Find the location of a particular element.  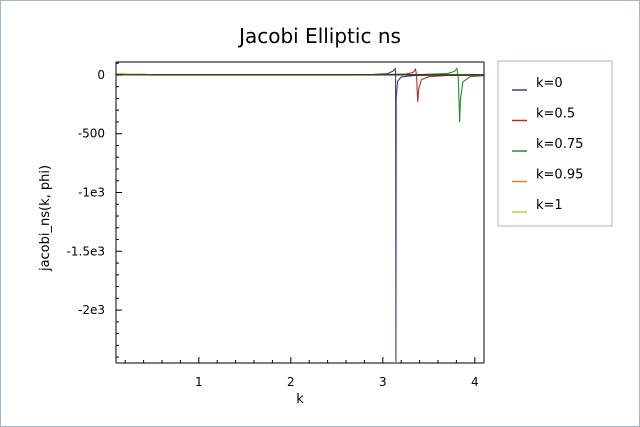

y-tick-label: -1.5e3 is located at coordinates (86, 251).